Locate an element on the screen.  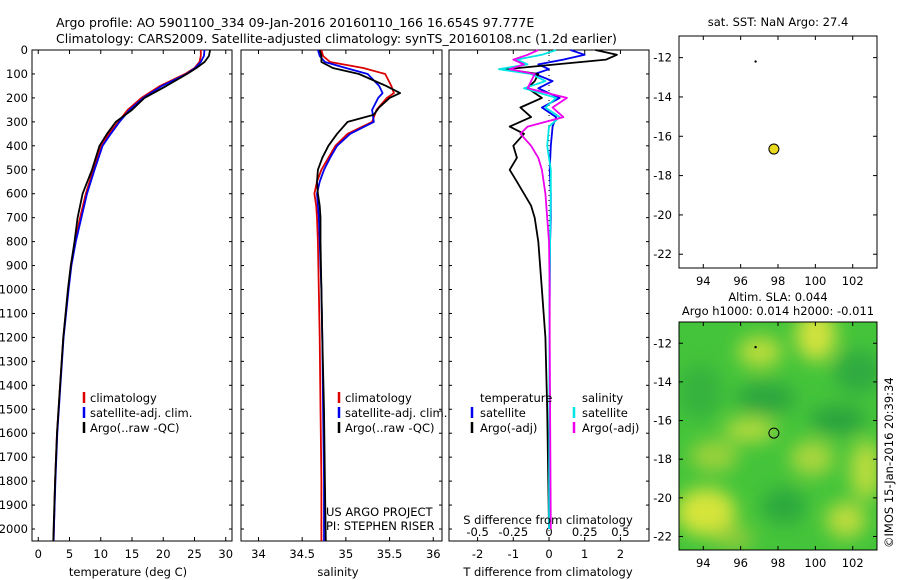
depth-tick-label: 1300 is located at coordinates (14, 361).